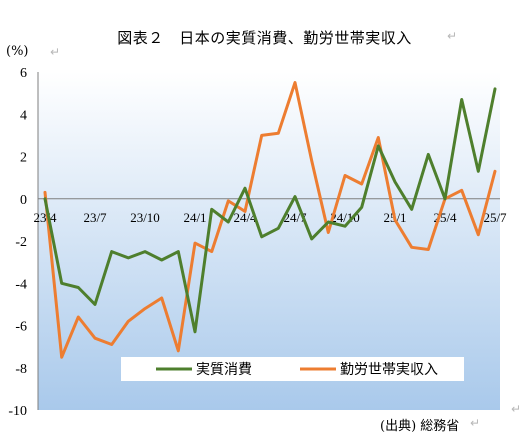  Describe the element at coordinates (145, 217) in the screenshot. I see `x-tick-label: 23/10` at that location.